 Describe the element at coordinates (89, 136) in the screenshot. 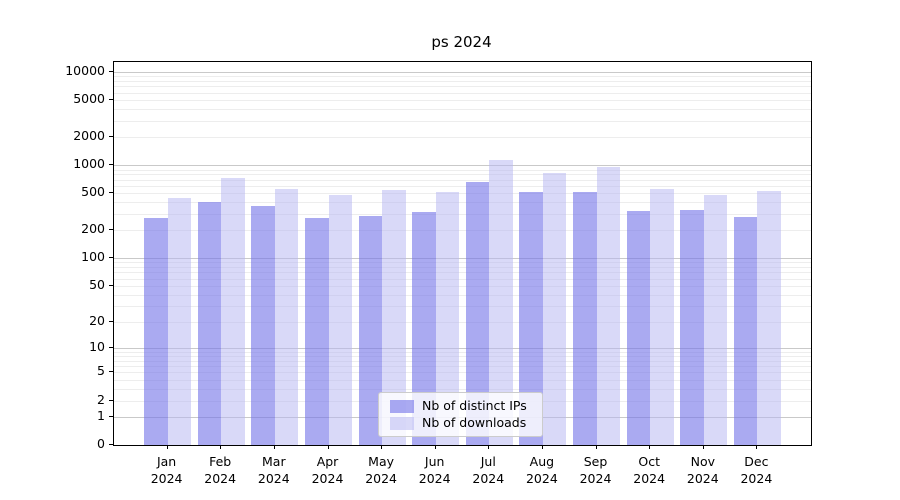

I see `y-tick-label: 2000` at that location.